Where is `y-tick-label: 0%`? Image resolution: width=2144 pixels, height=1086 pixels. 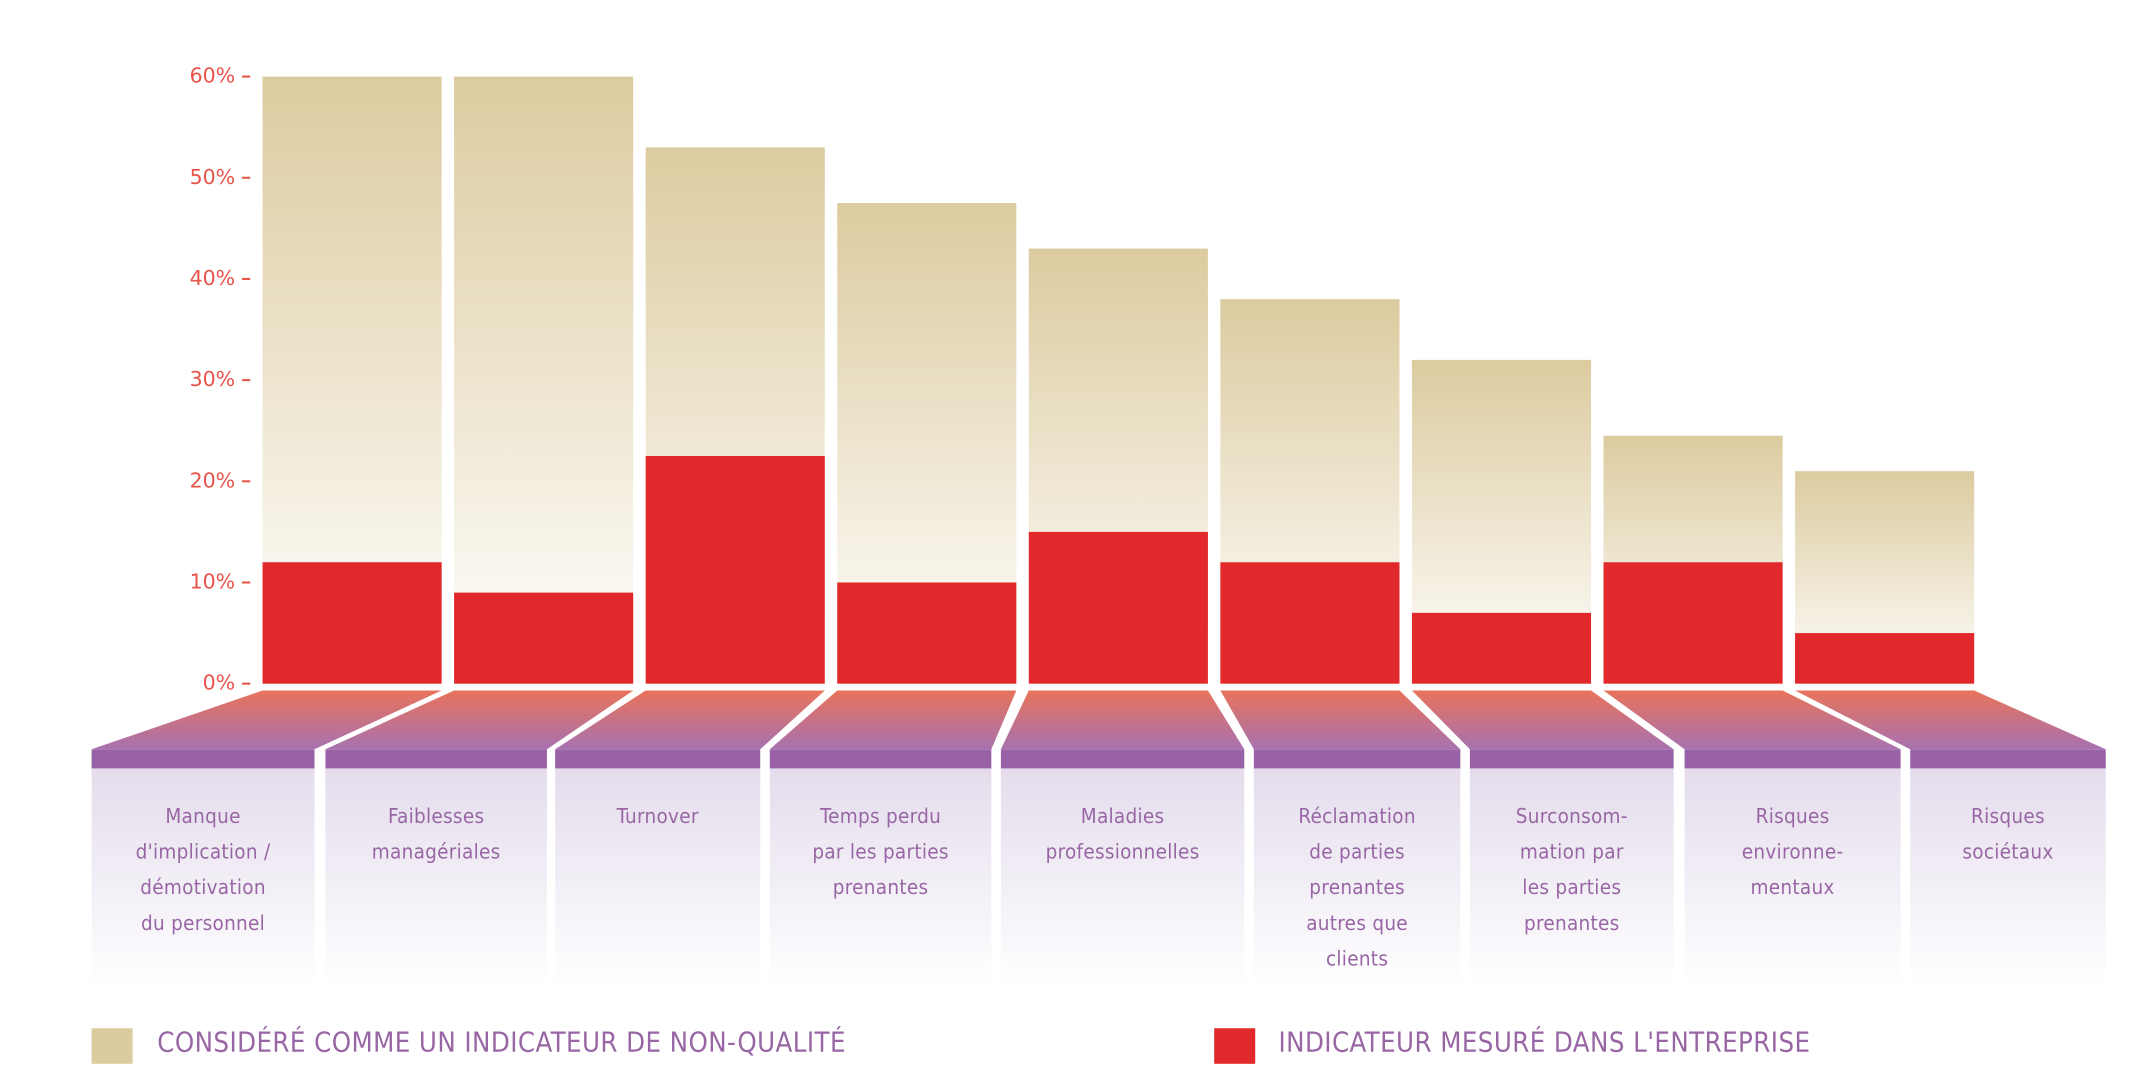
y-tick-label: 0% is located at coordinates (219, 683).